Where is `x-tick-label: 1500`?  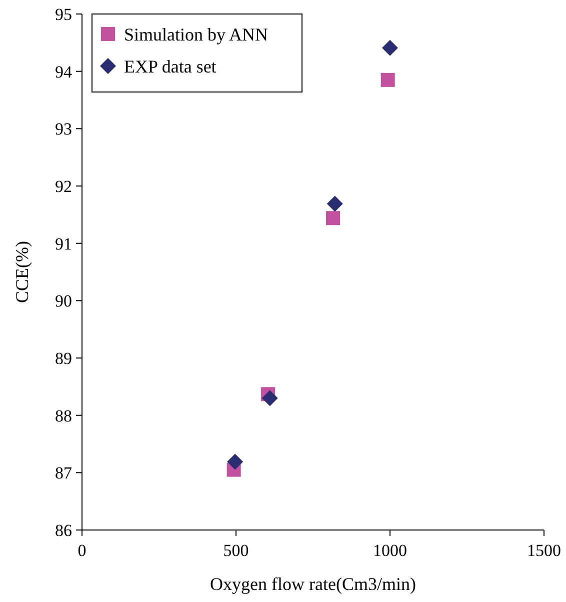
x-tick-label: 1500 is located at coordinates (544, 550).